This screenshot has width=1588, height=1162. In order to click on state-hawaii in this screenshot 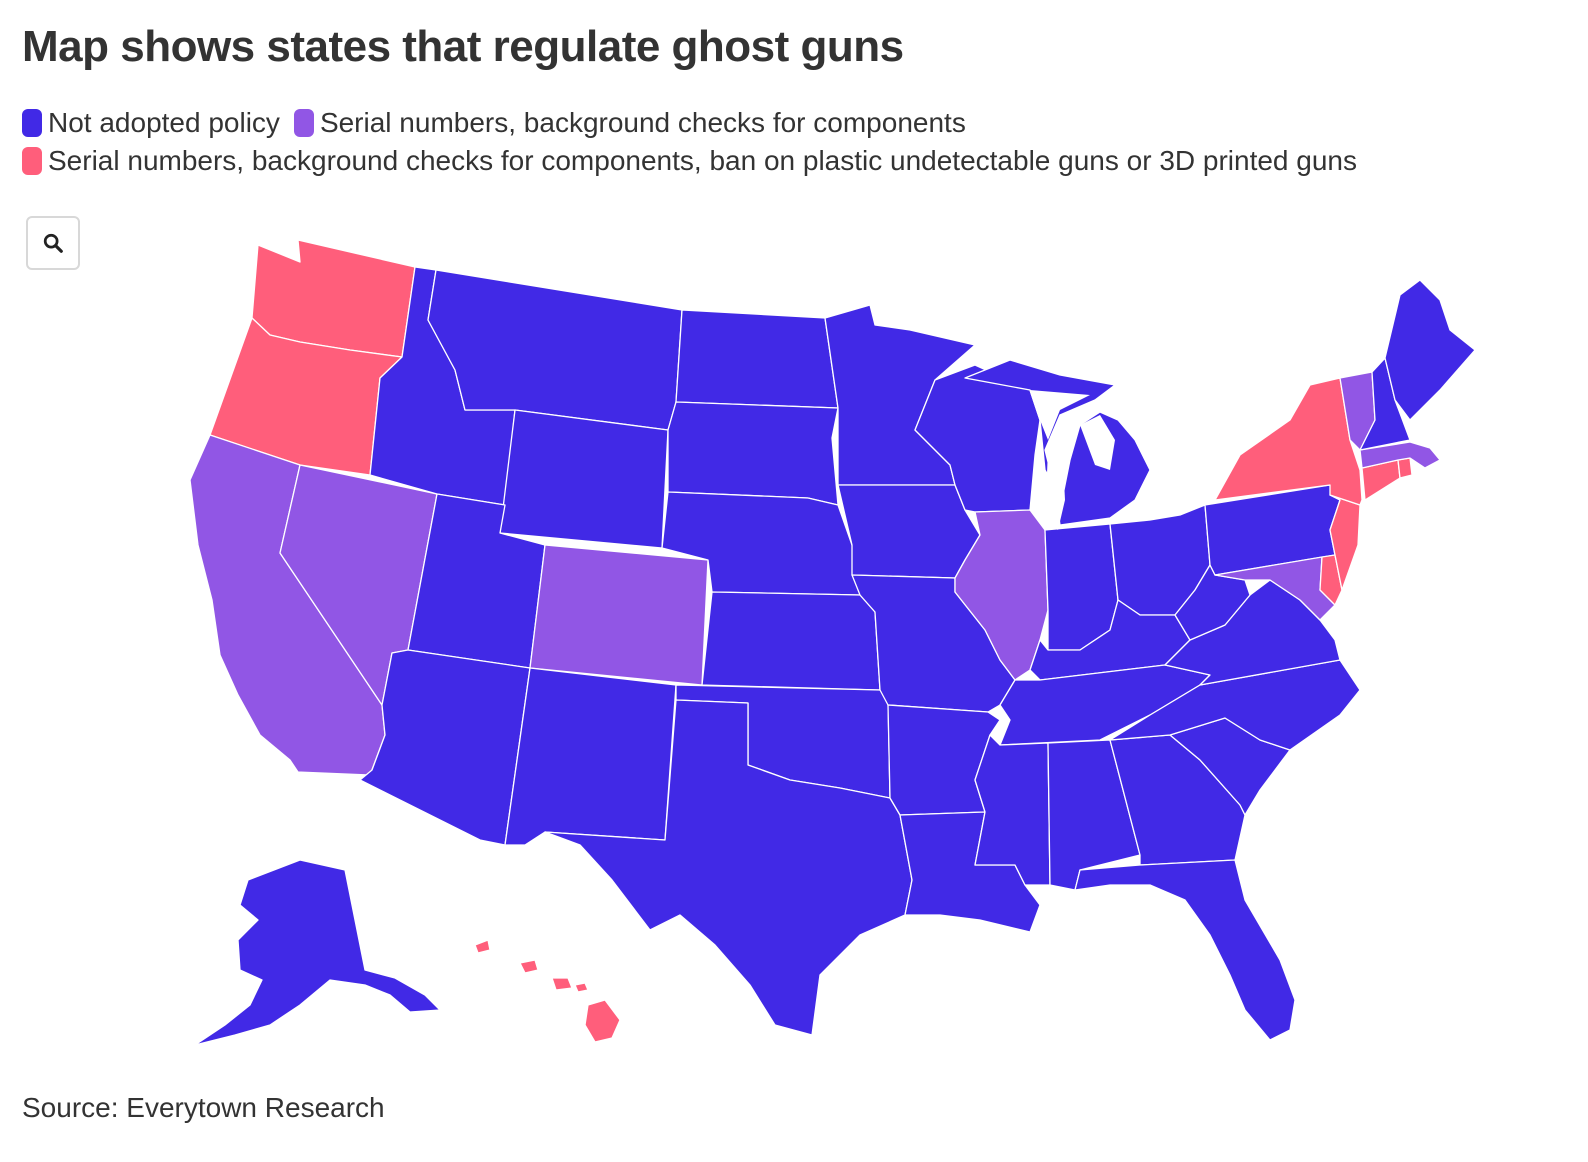, I will do `click(547, 991)`.